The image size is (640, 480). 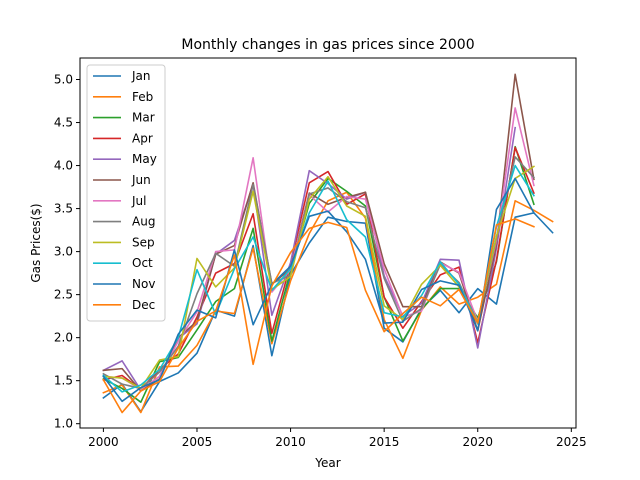 What do you see at coordinates (36, 242) in the screenshot?
I see `y-axis-label: Gas Prices($)` at bounding box center [36, 242].